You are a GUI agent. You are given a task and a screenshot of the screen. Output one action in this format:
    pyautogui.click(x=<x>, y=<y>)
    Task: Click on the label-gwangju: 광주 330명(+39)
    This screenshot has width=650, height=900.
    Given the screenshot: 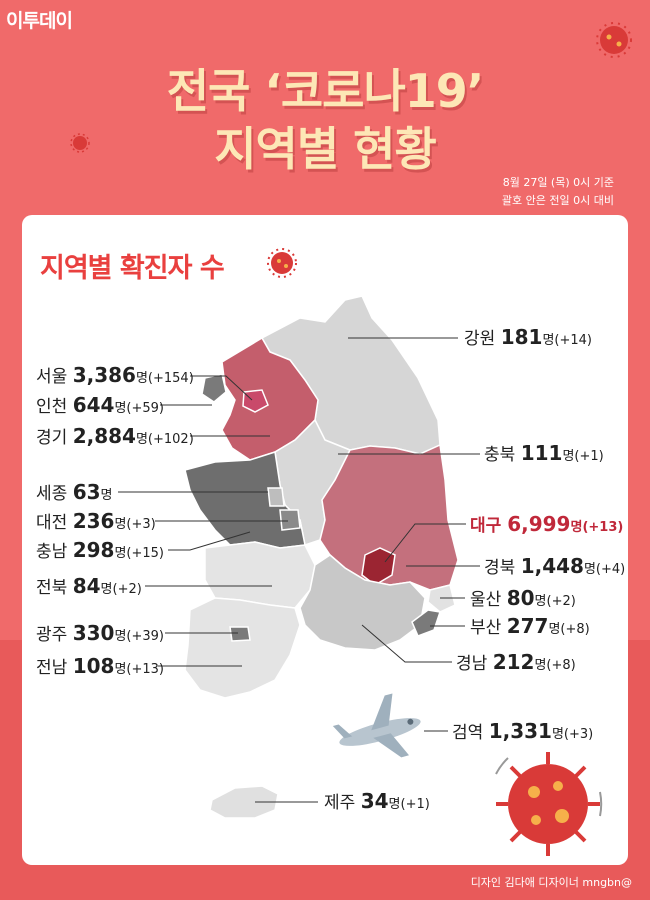 What is the action you would take?
    pyautogui.click(x=100, y=633)
    